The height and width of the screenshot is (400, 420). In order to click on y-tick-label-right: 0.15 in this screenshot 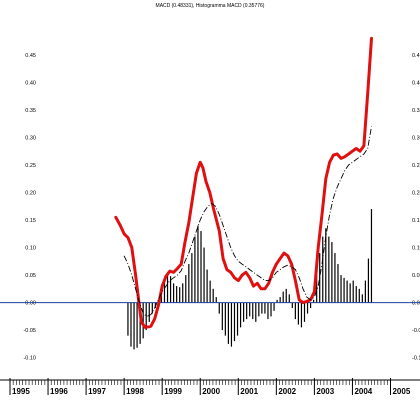, I will do `click(416, 221)`.